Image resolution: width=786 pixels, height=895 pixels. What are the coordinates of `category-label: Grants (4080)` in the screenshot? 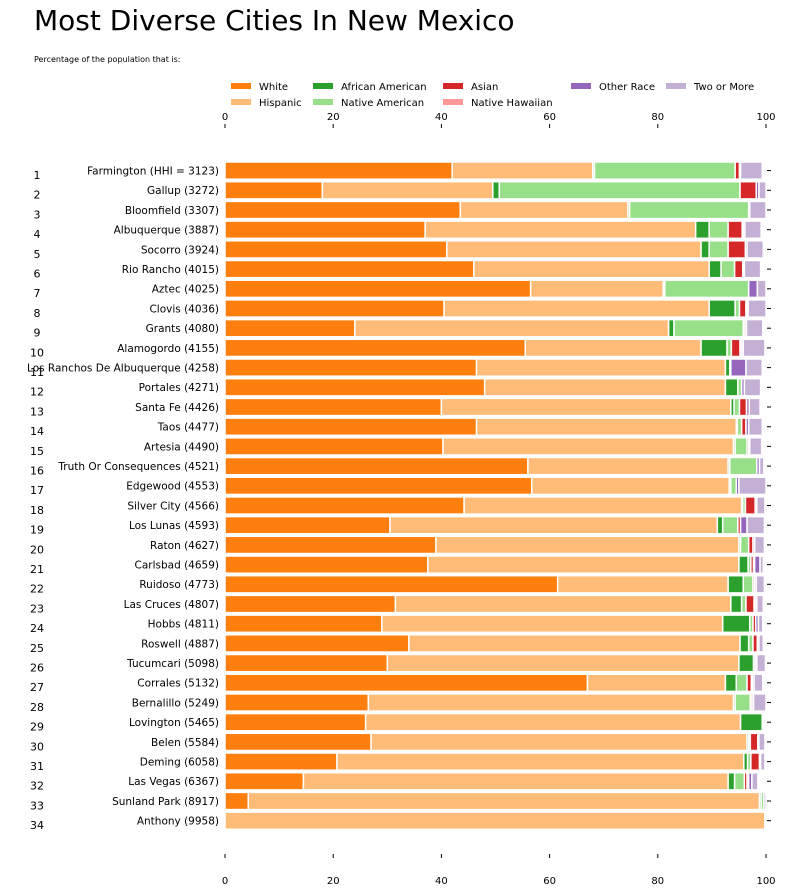 It's located at (182, 329).